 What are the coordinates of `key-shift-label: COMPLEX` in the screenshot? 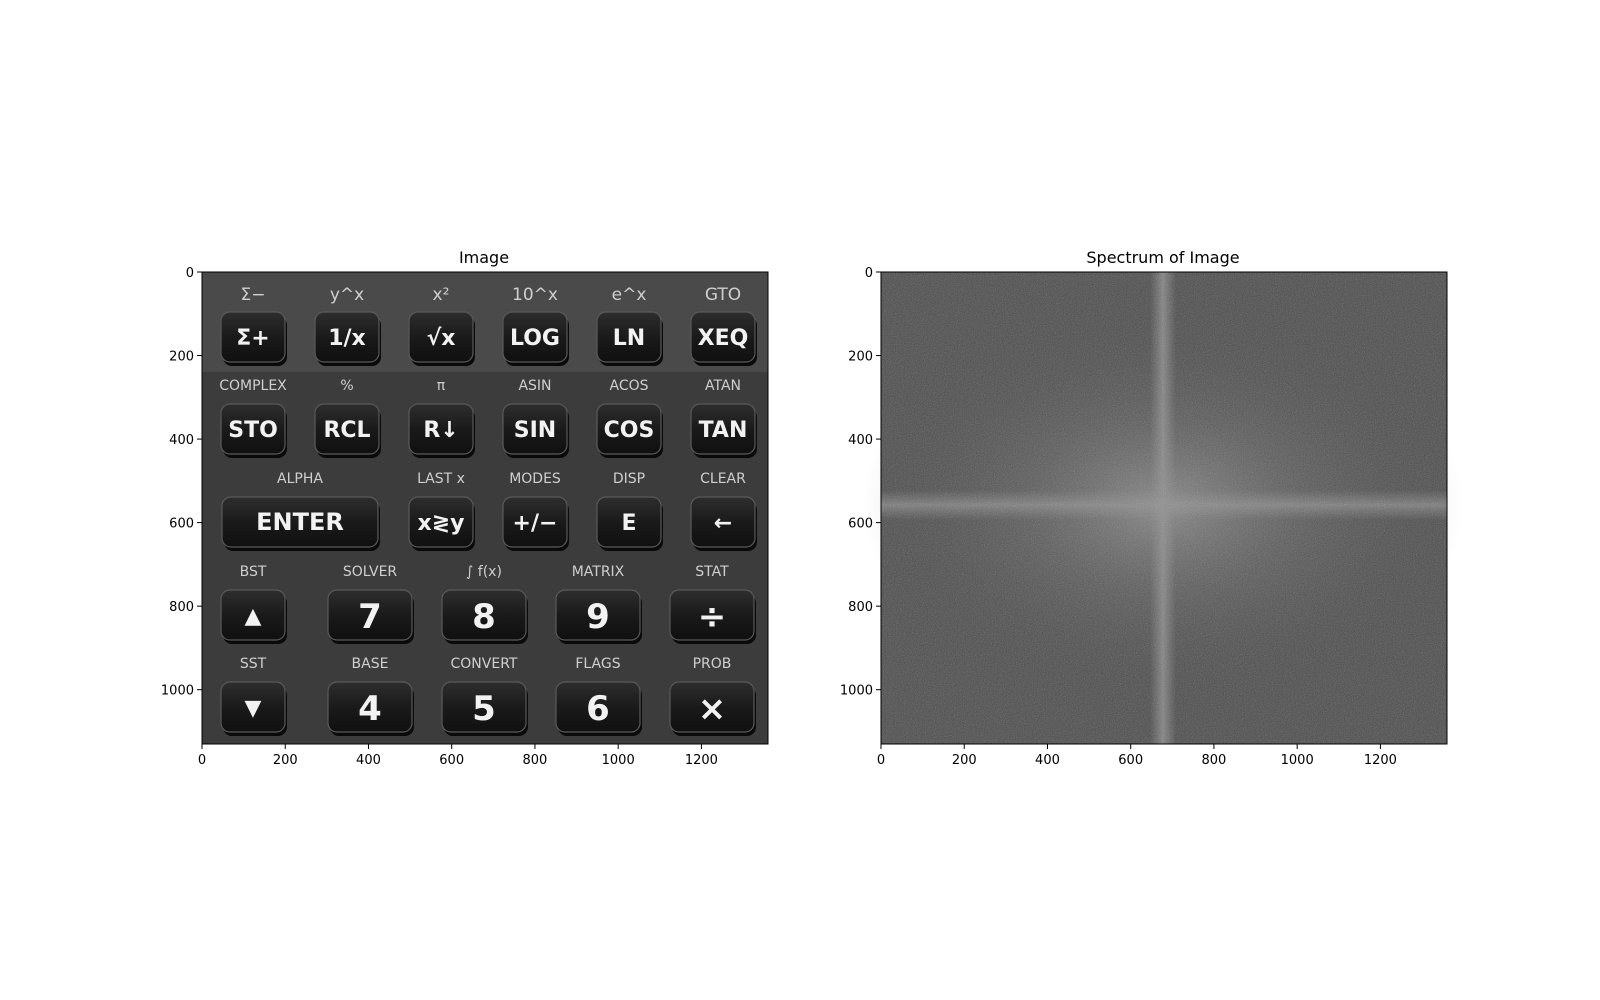 It's located at (253, 386).